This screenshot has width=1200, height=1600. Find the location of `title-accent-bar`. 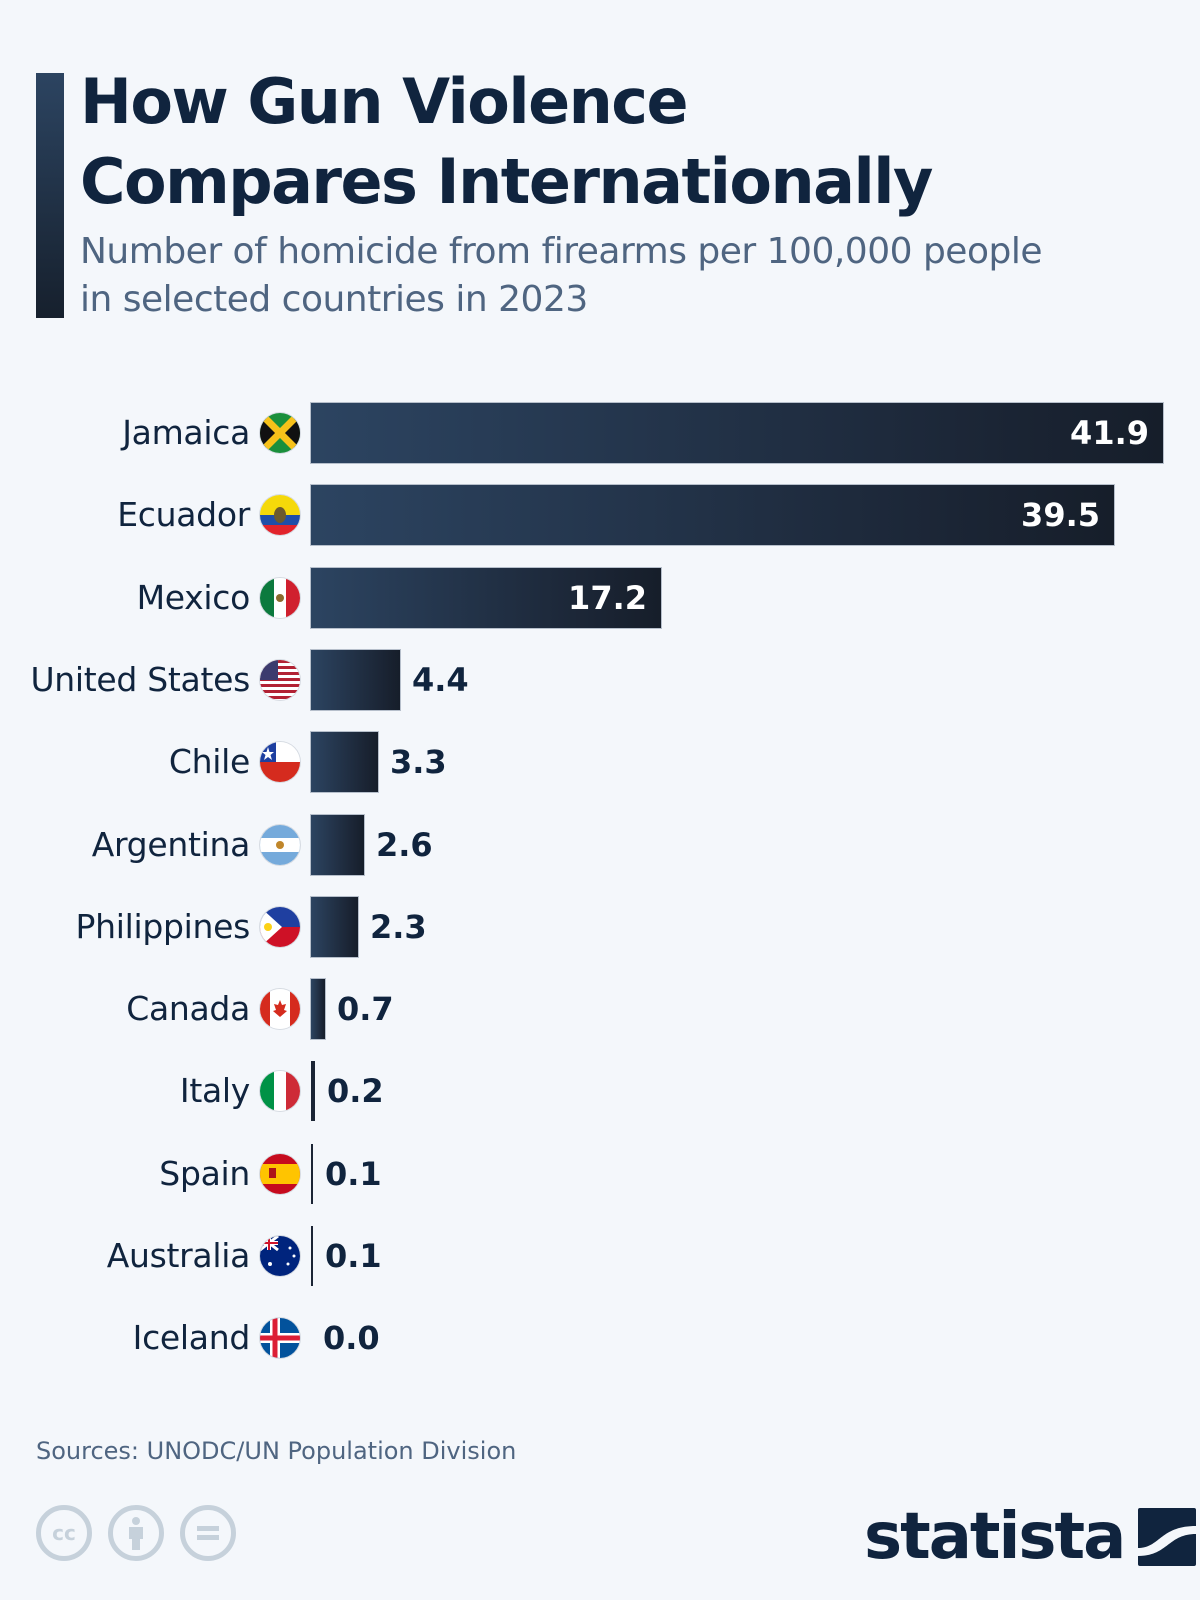

title-accent-bar is located at coordinates (50, 195).